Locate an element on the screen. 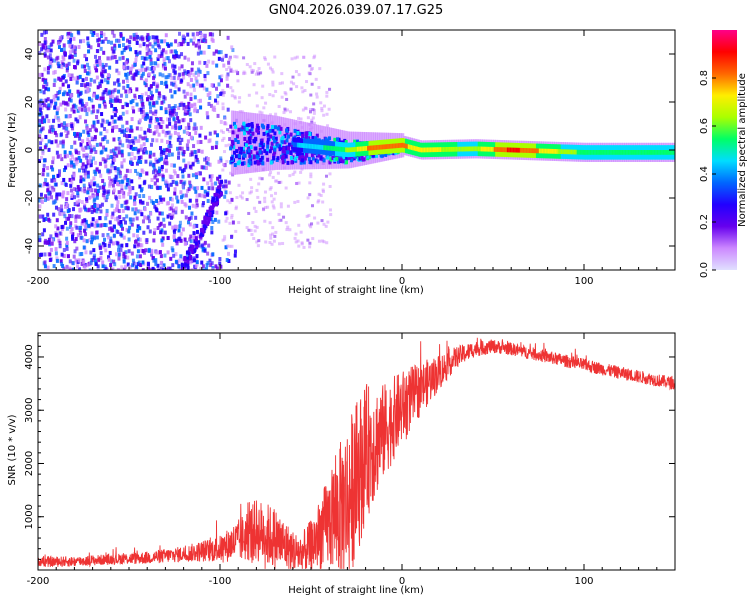 Image resolution: width=750 pixels, height=600 pixels. snr-x-tick-label: 100 is located at coordinates (583, 581).